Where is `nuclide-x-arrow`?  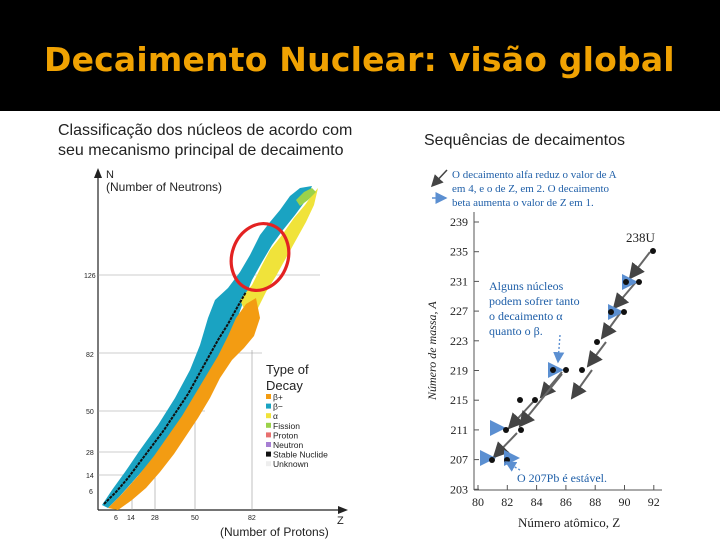 nuclide-x-arrow is located at coordinates (343, 510).